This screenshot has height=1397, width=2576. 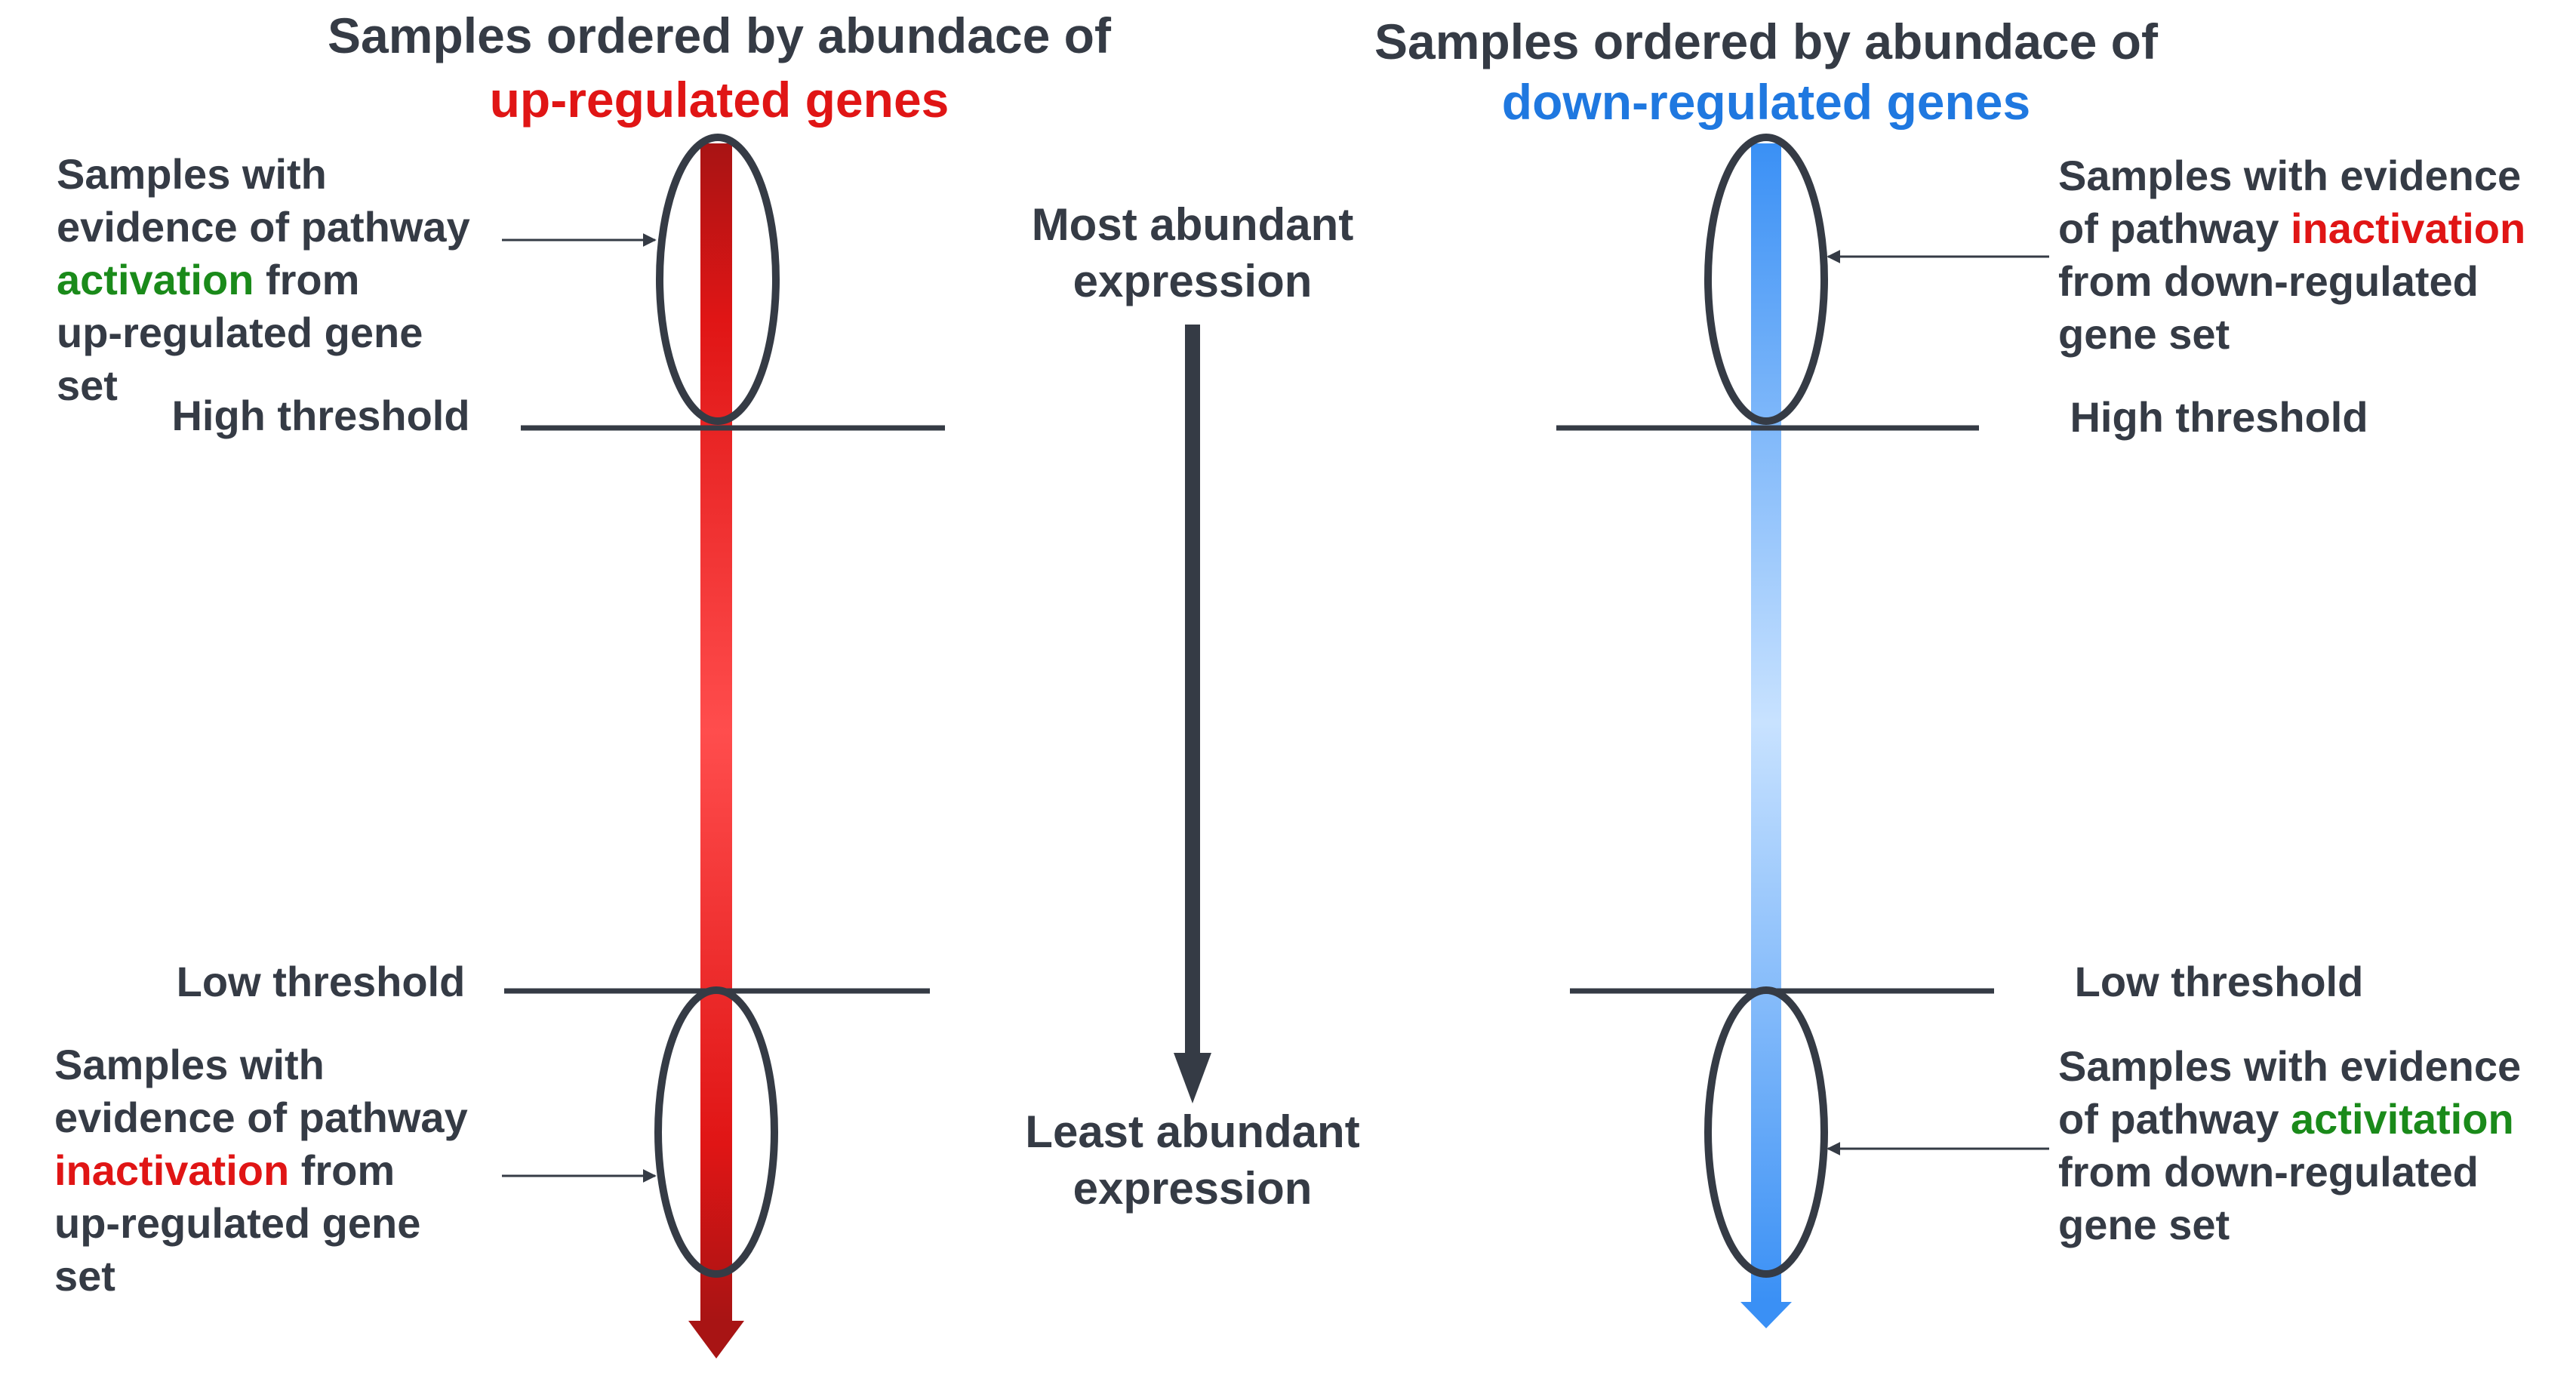 What do you see at coordinates (716, 751) in the screenshot?
I see `up-regulated-abundance-bar` at bounding box center [716, 751].